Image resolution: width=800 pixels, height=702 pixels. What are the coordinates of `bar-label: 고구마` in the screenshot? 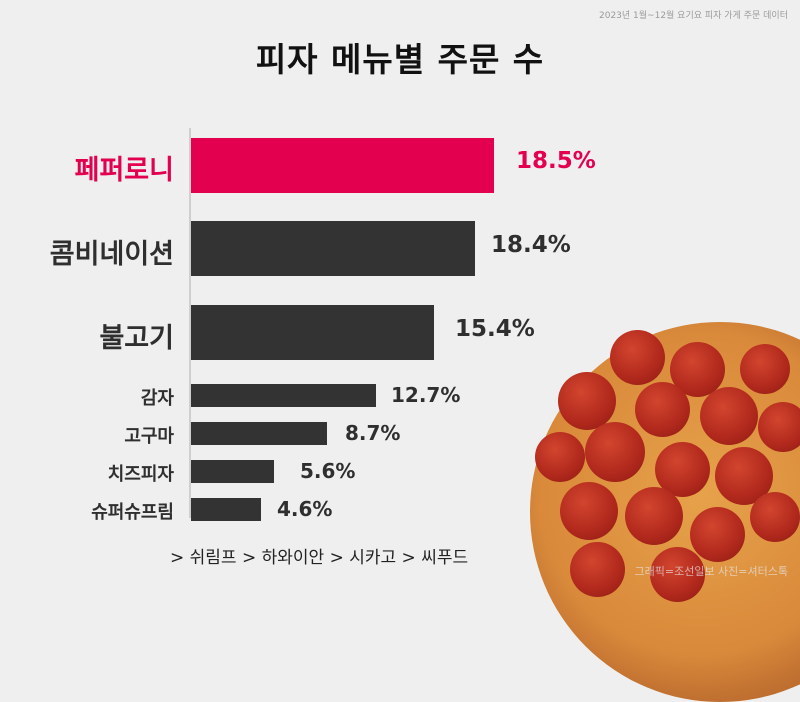 It's located at (149, 436).